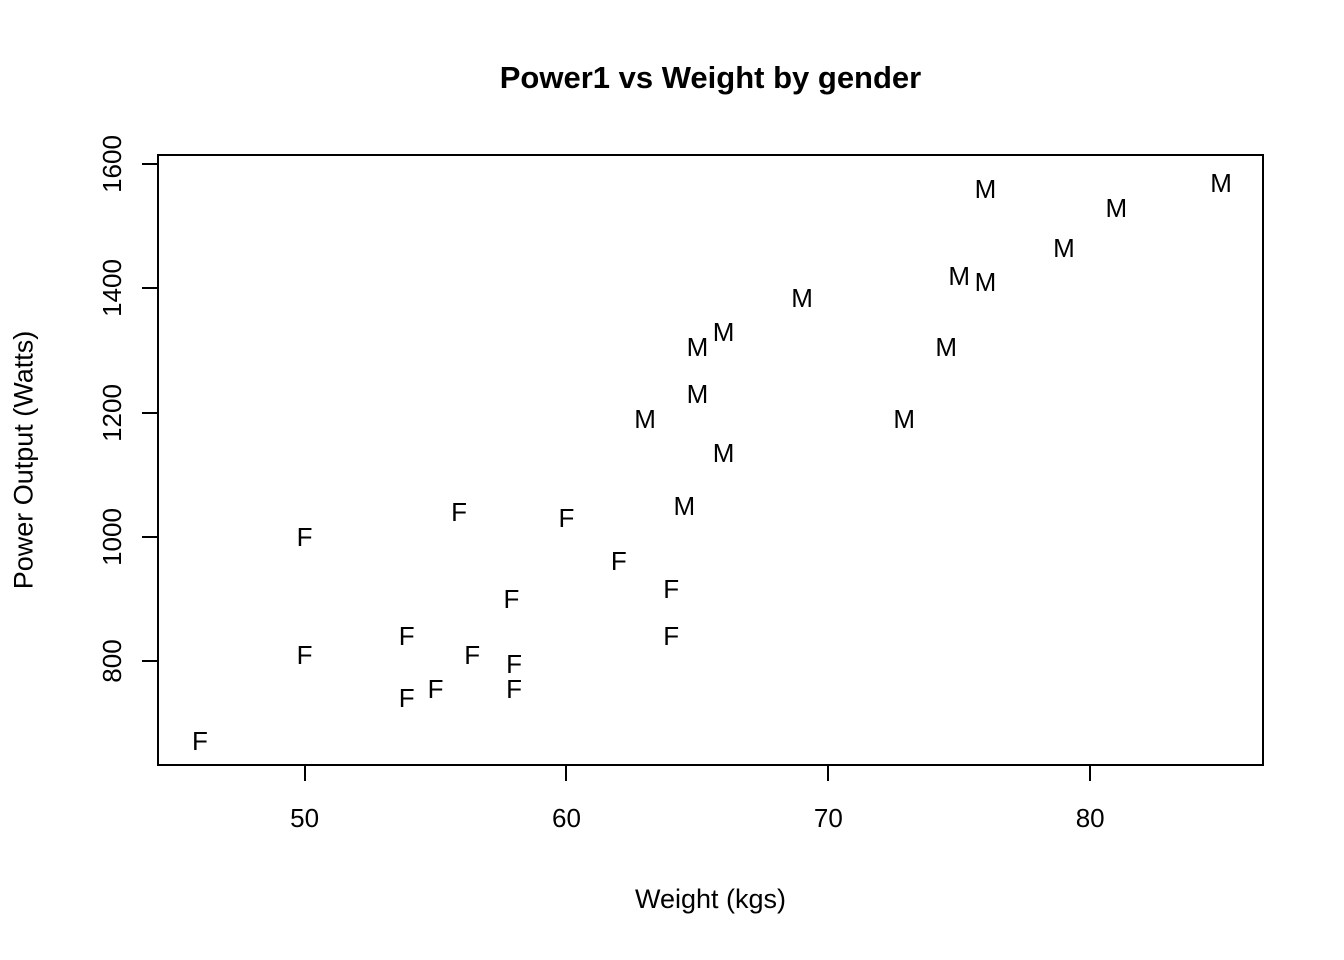 This screenshot has height=960, width=1344. What do you see at coordinates (112, 164) in the screenshot?
I see `y-tick-label: 1600` at bounding box center [112, 164].